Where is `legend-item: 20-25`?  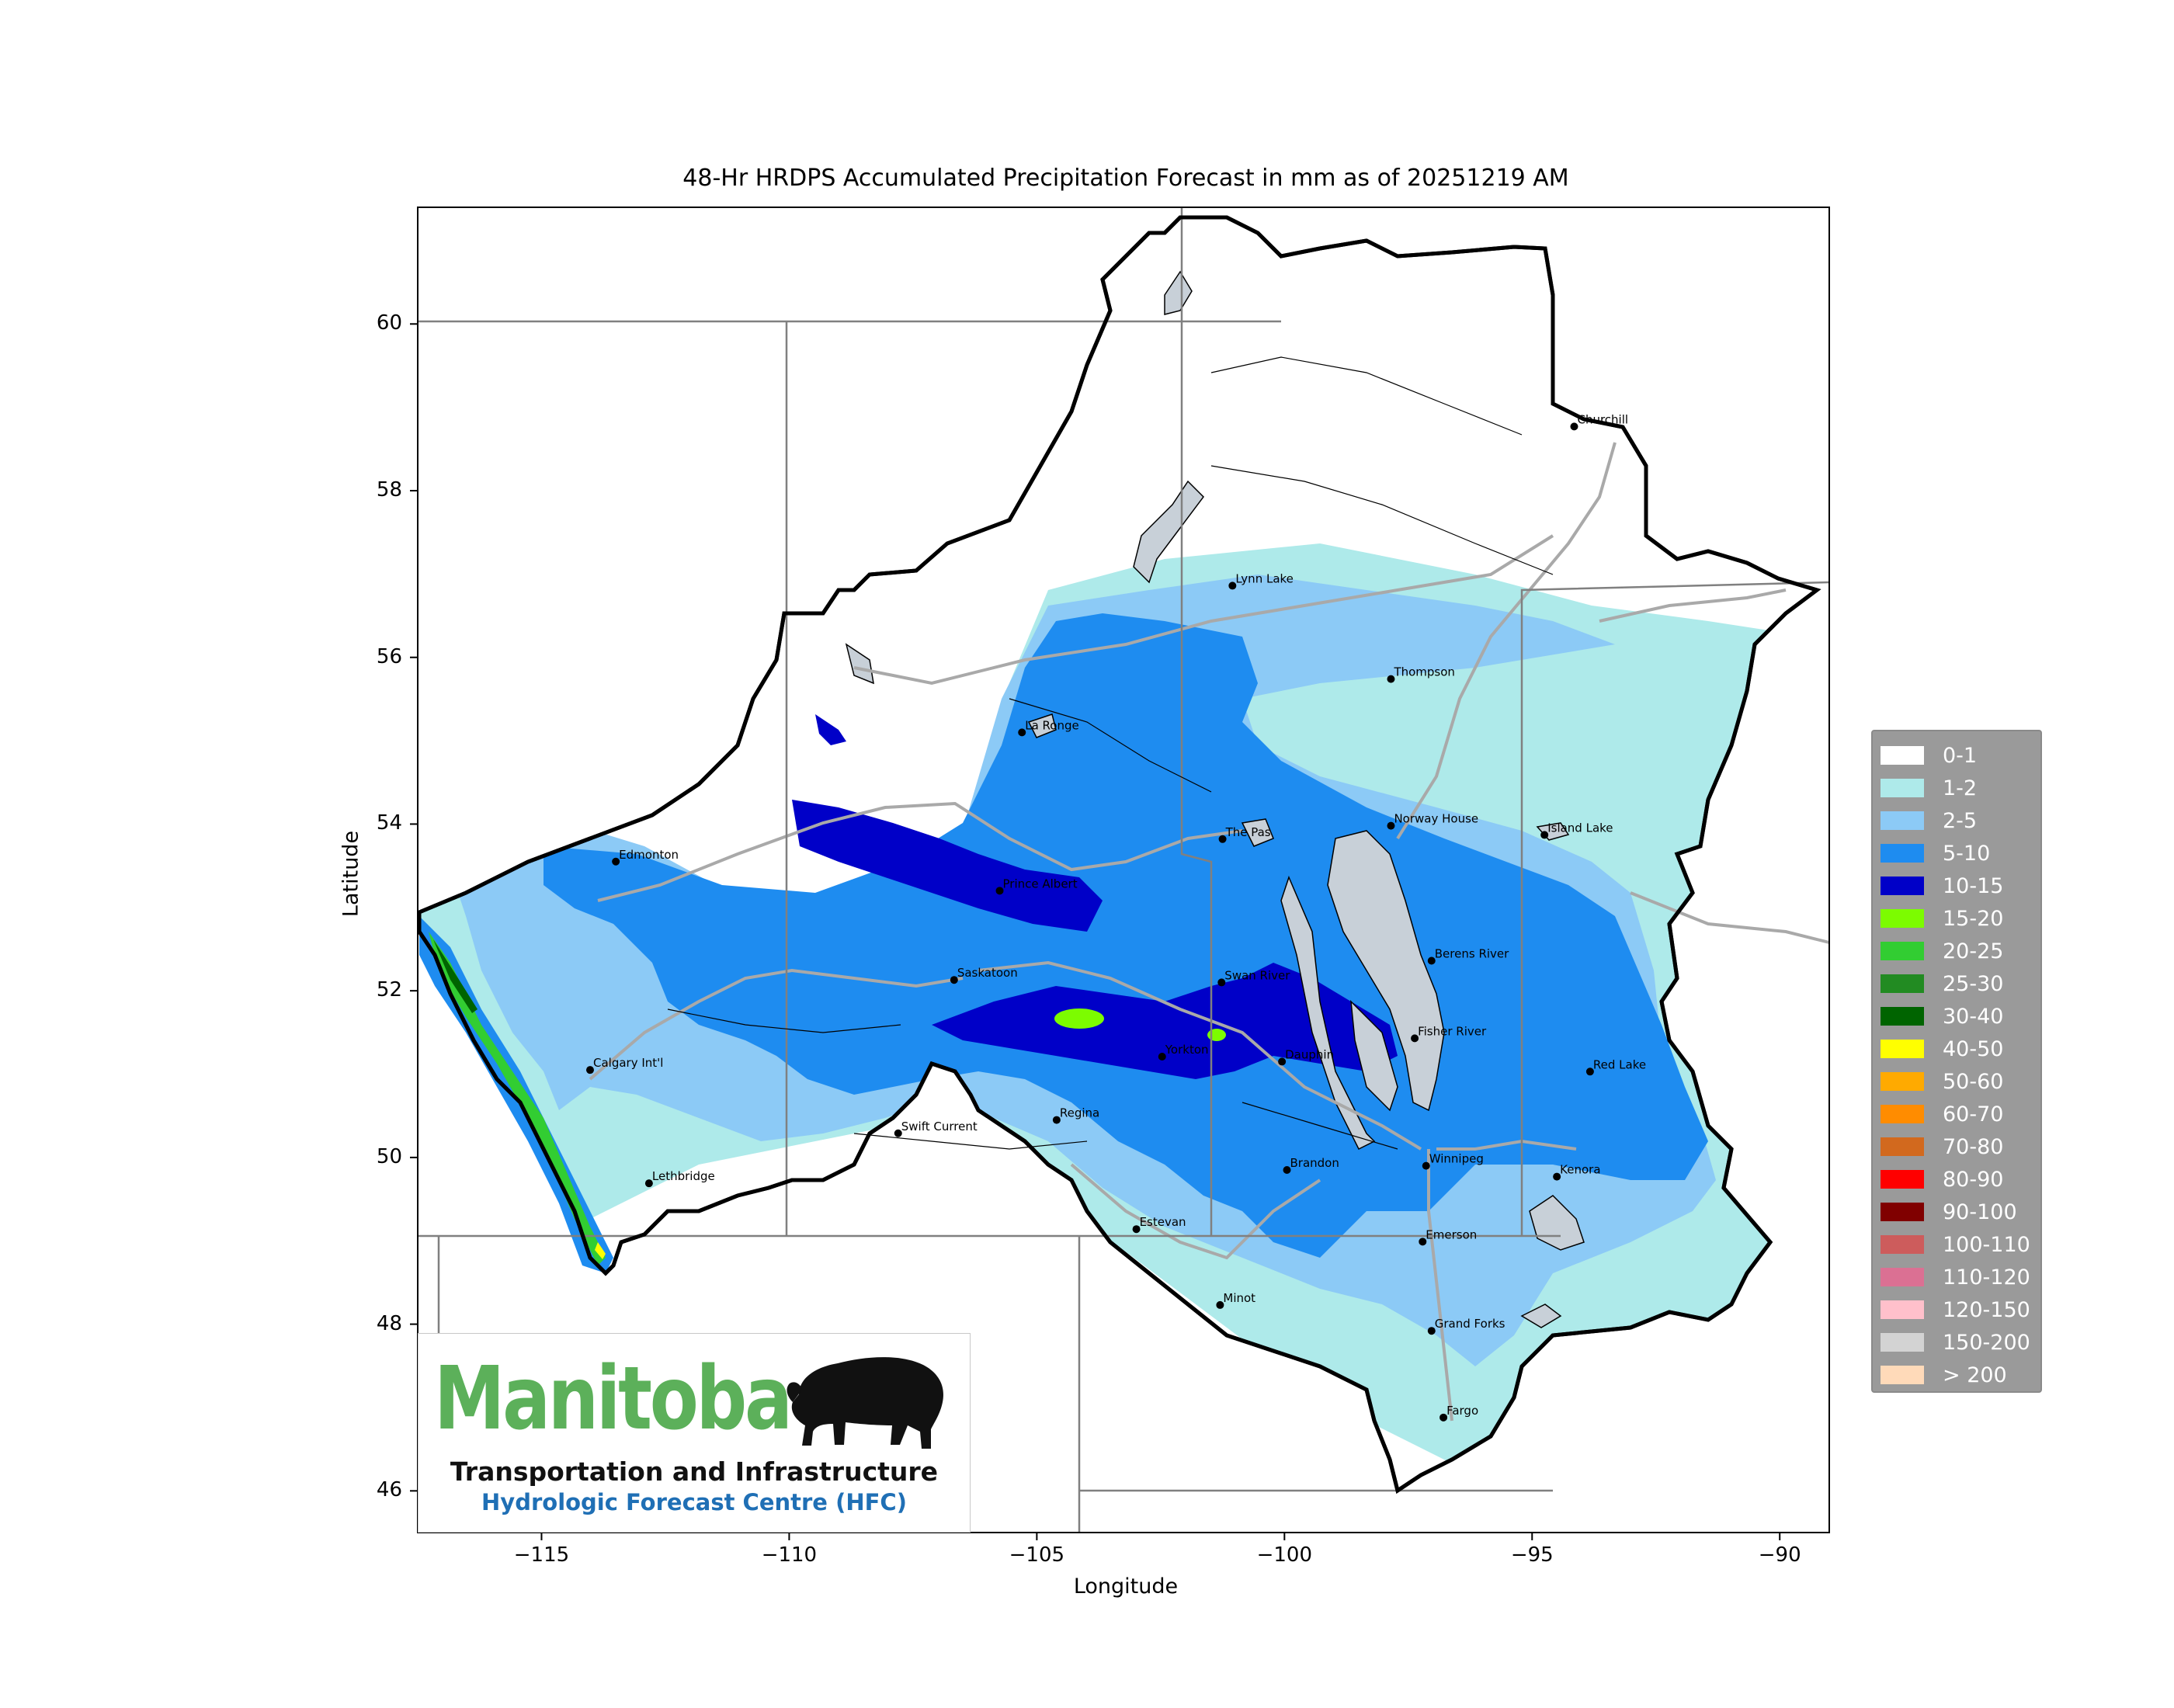 legend-item: 20-25 is located at coordinates (1959, 951).